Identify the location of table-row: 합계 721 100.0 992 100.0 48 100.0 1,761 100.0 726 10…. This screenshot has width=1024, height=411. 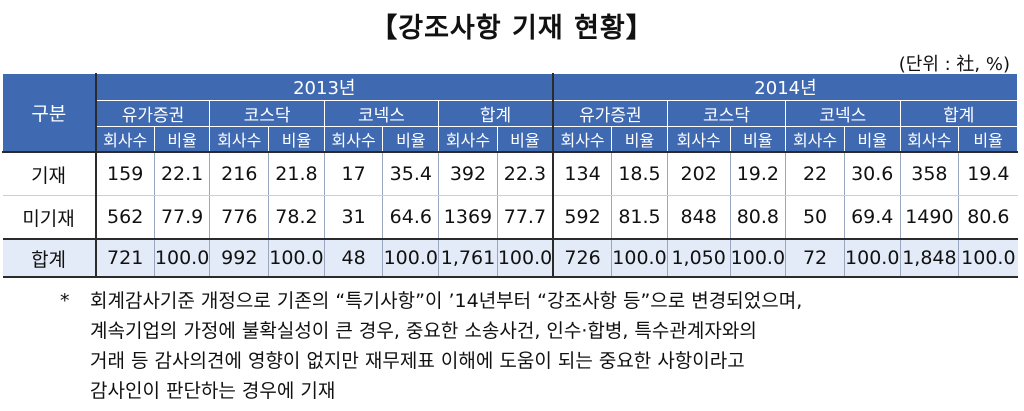
(510, 258).